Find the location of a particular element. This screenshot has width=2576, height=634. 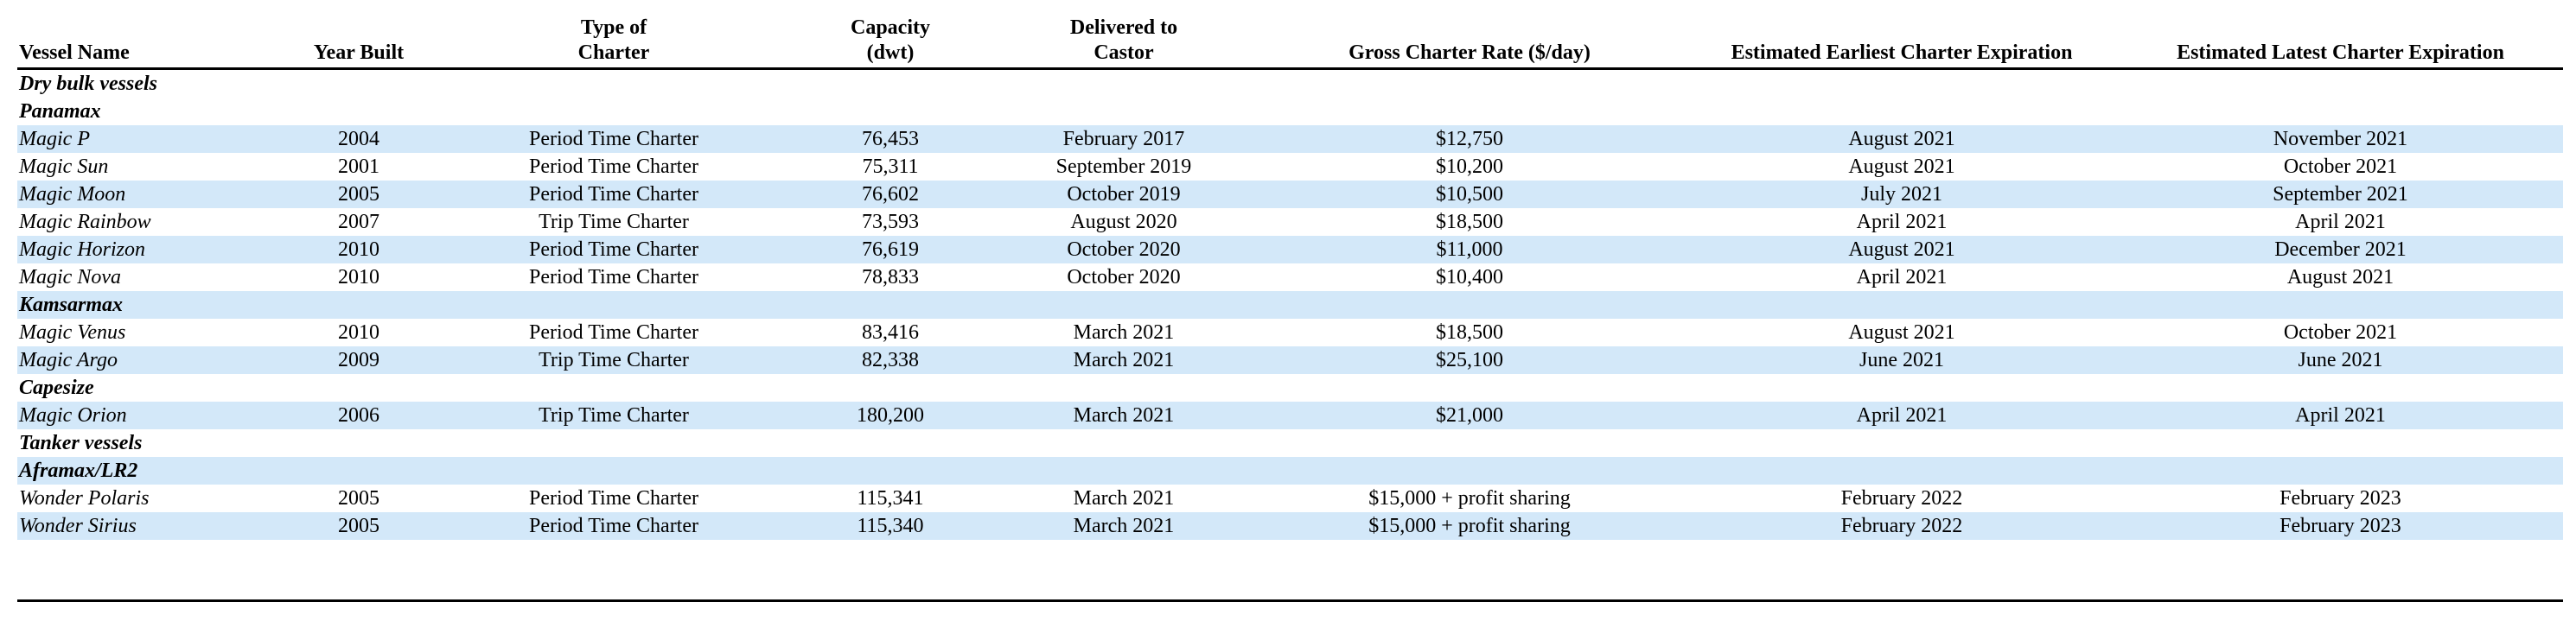

cell-capacity: 75,311 is located at coordinates (890, 166).